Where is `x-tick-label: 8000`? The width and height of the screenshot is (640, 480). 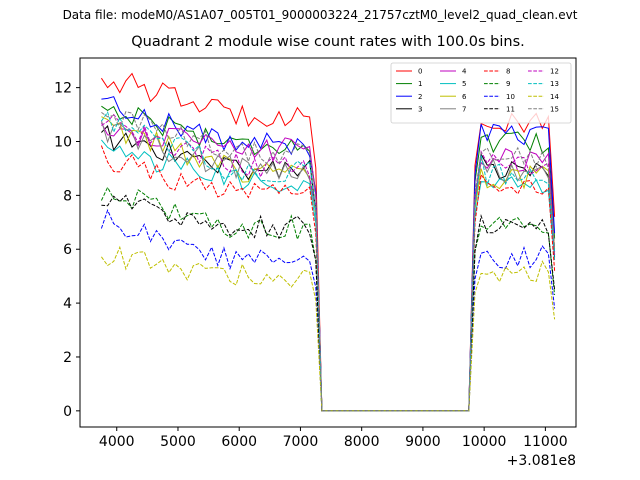 x-tick-label: 8000 is located at coordinates (362, 442).